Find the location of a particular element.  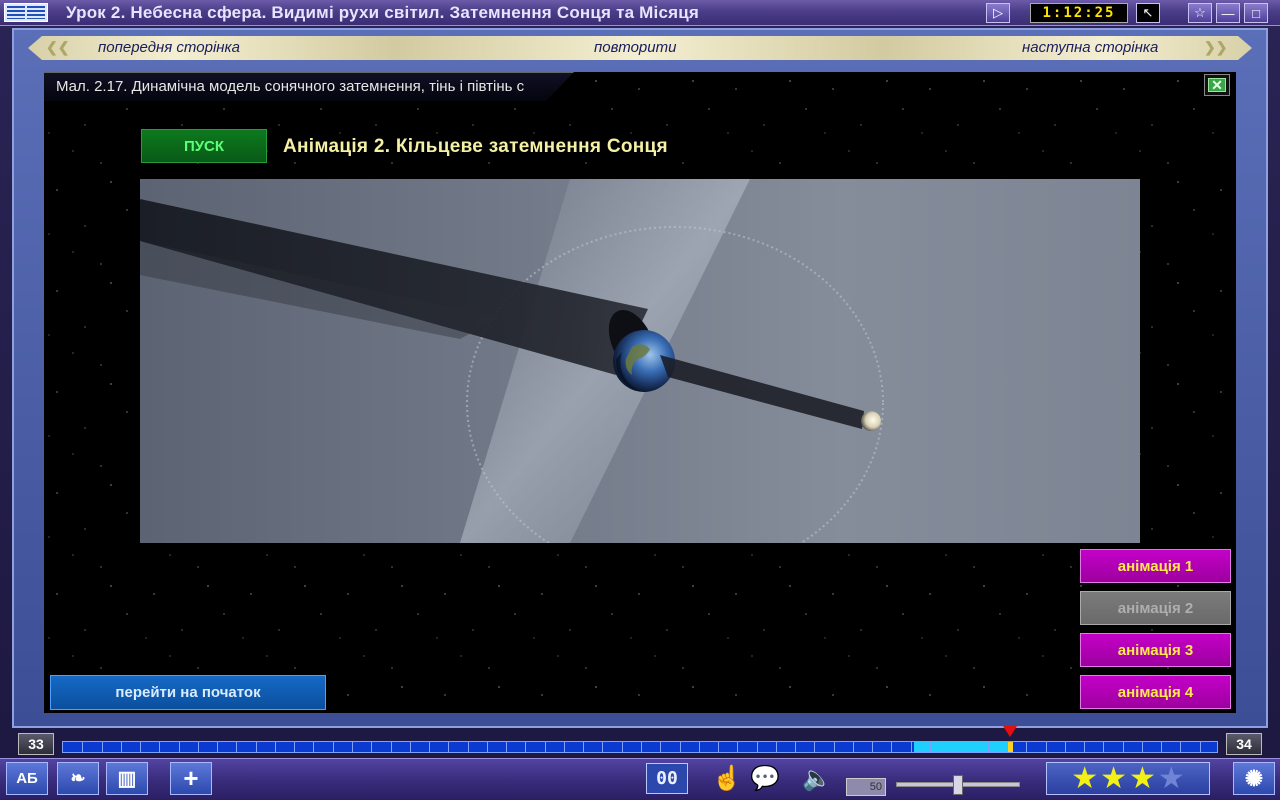

repeat-link: повторити is located at coordinates (635, 47).